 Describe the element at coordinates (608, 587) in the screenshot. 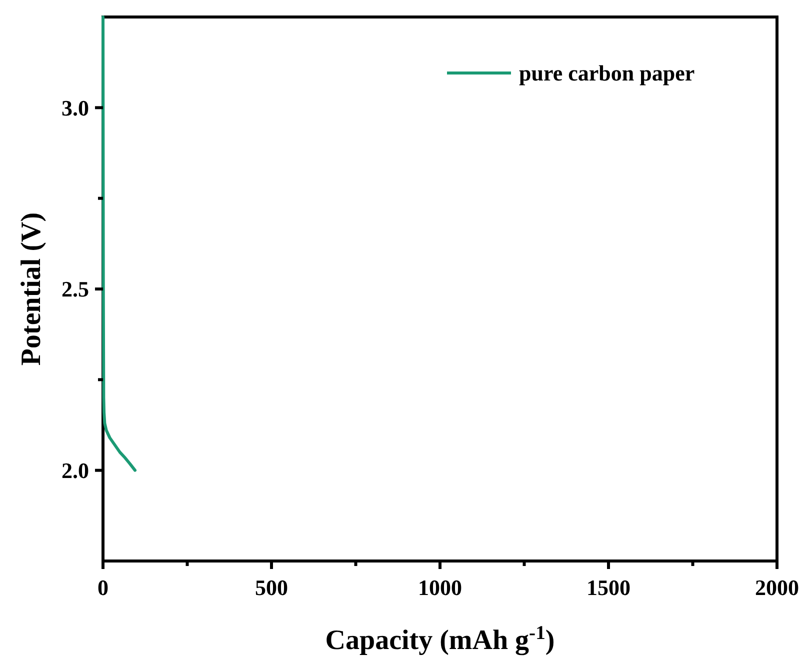

I see `x-tick-label: 1500` at that location.